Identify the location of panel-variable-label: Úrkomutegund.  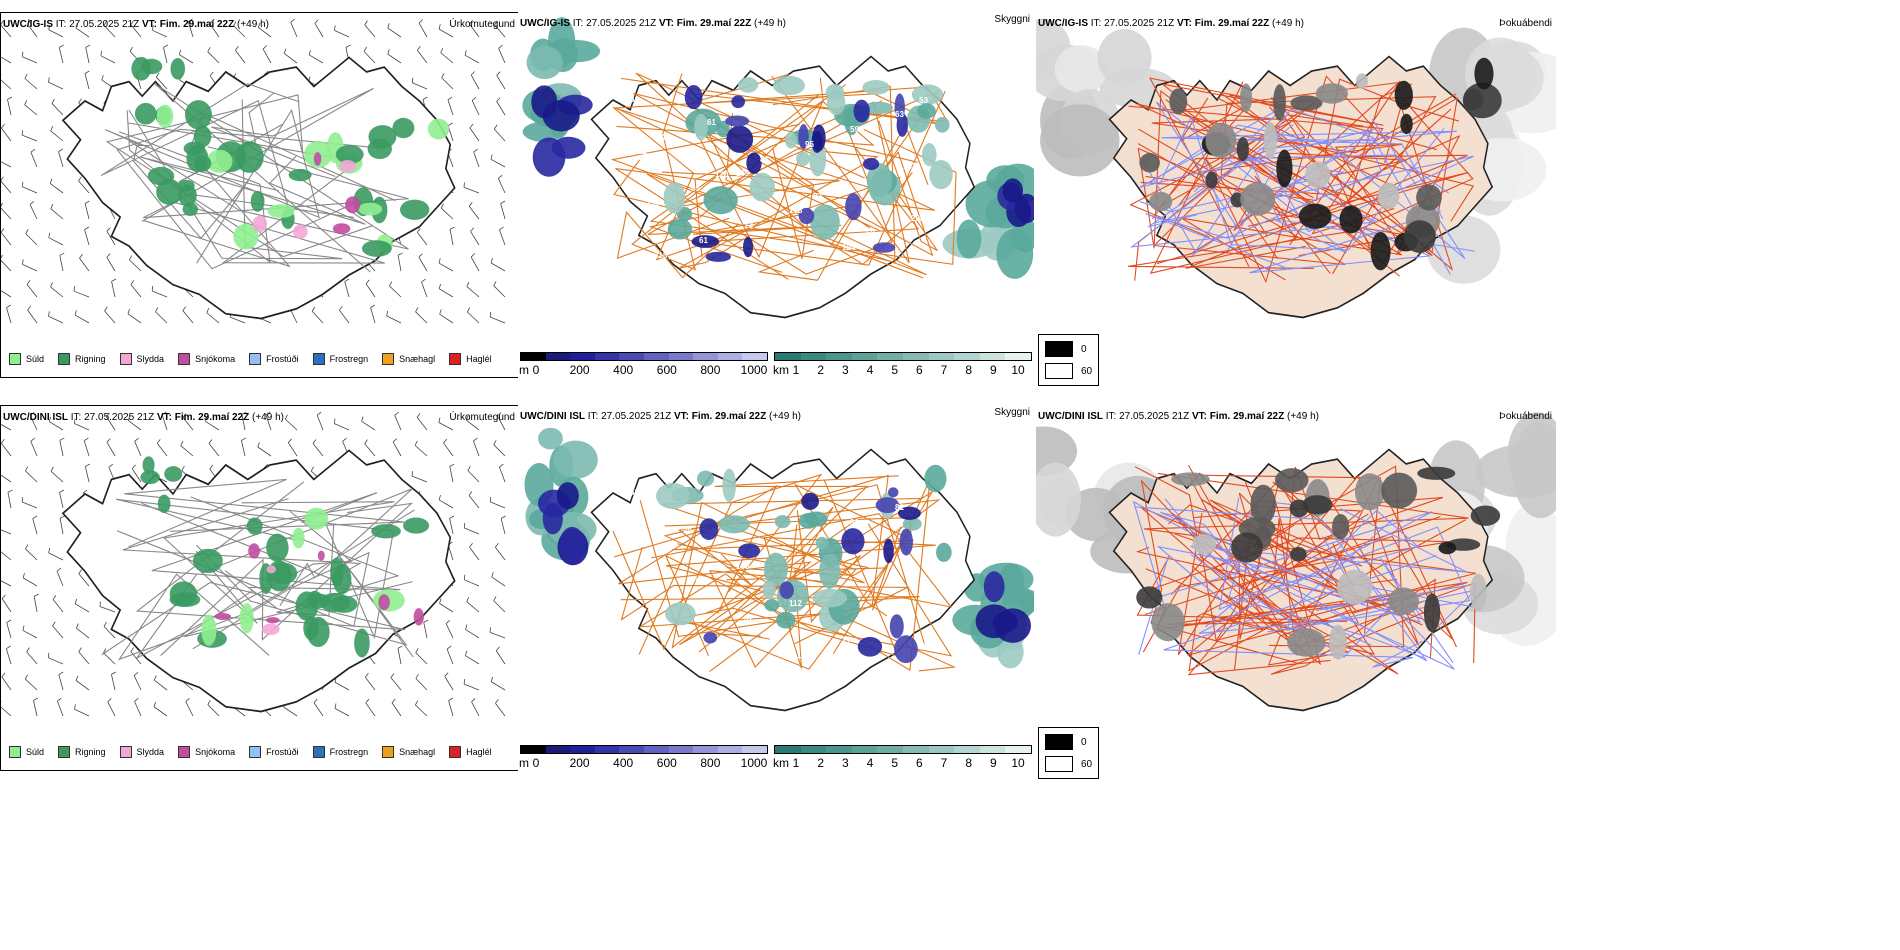
(482, 24).